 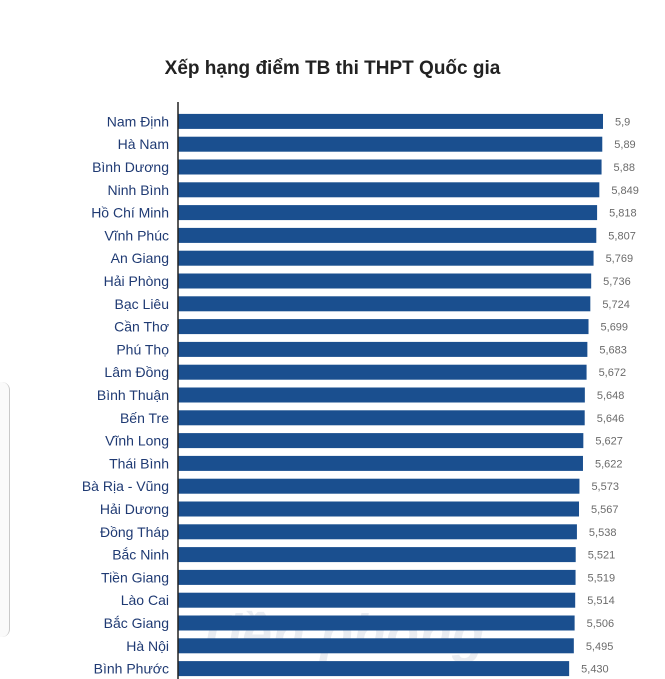 I want to click on category-label: Ninh Bình, so click(x=138, y=190).